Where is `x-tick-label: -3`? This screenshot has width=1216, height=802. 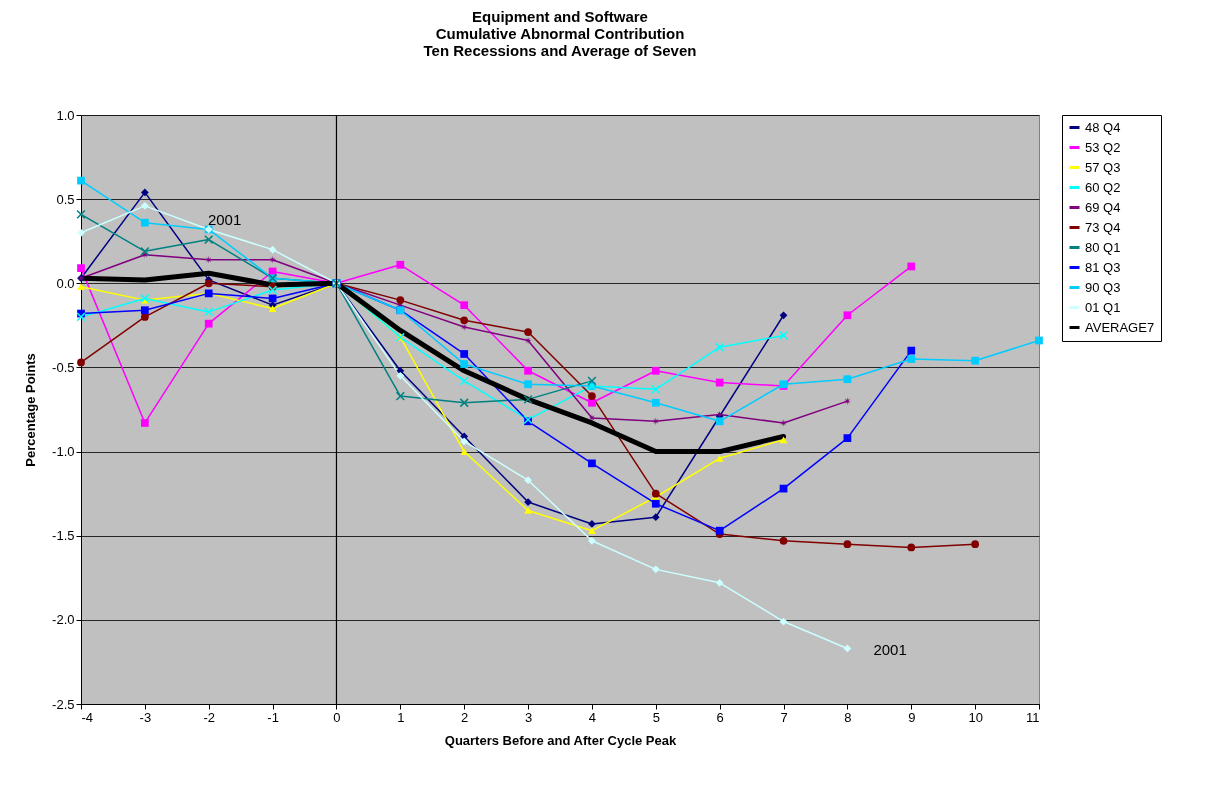
x-tick-label: -3 is located at coordinates (145, 717).